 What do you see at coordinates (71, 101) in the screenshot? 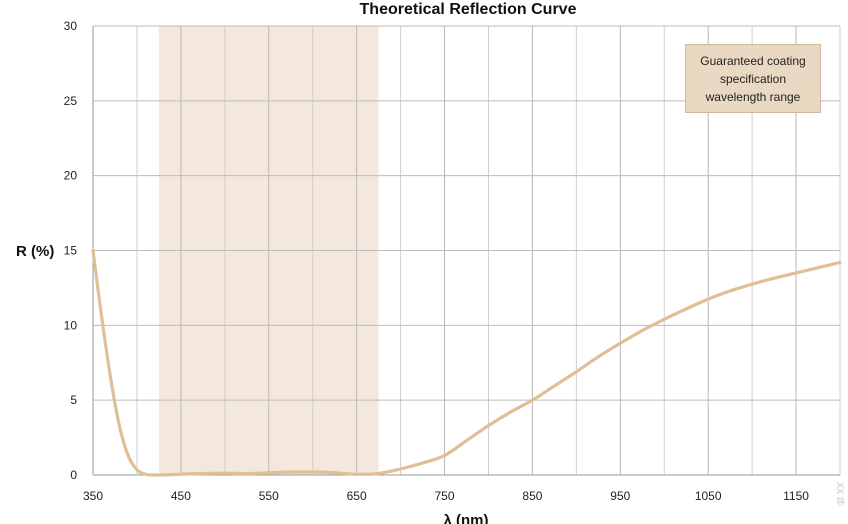
I see `y-tick-label: 25` at bounding box center [71, 101].